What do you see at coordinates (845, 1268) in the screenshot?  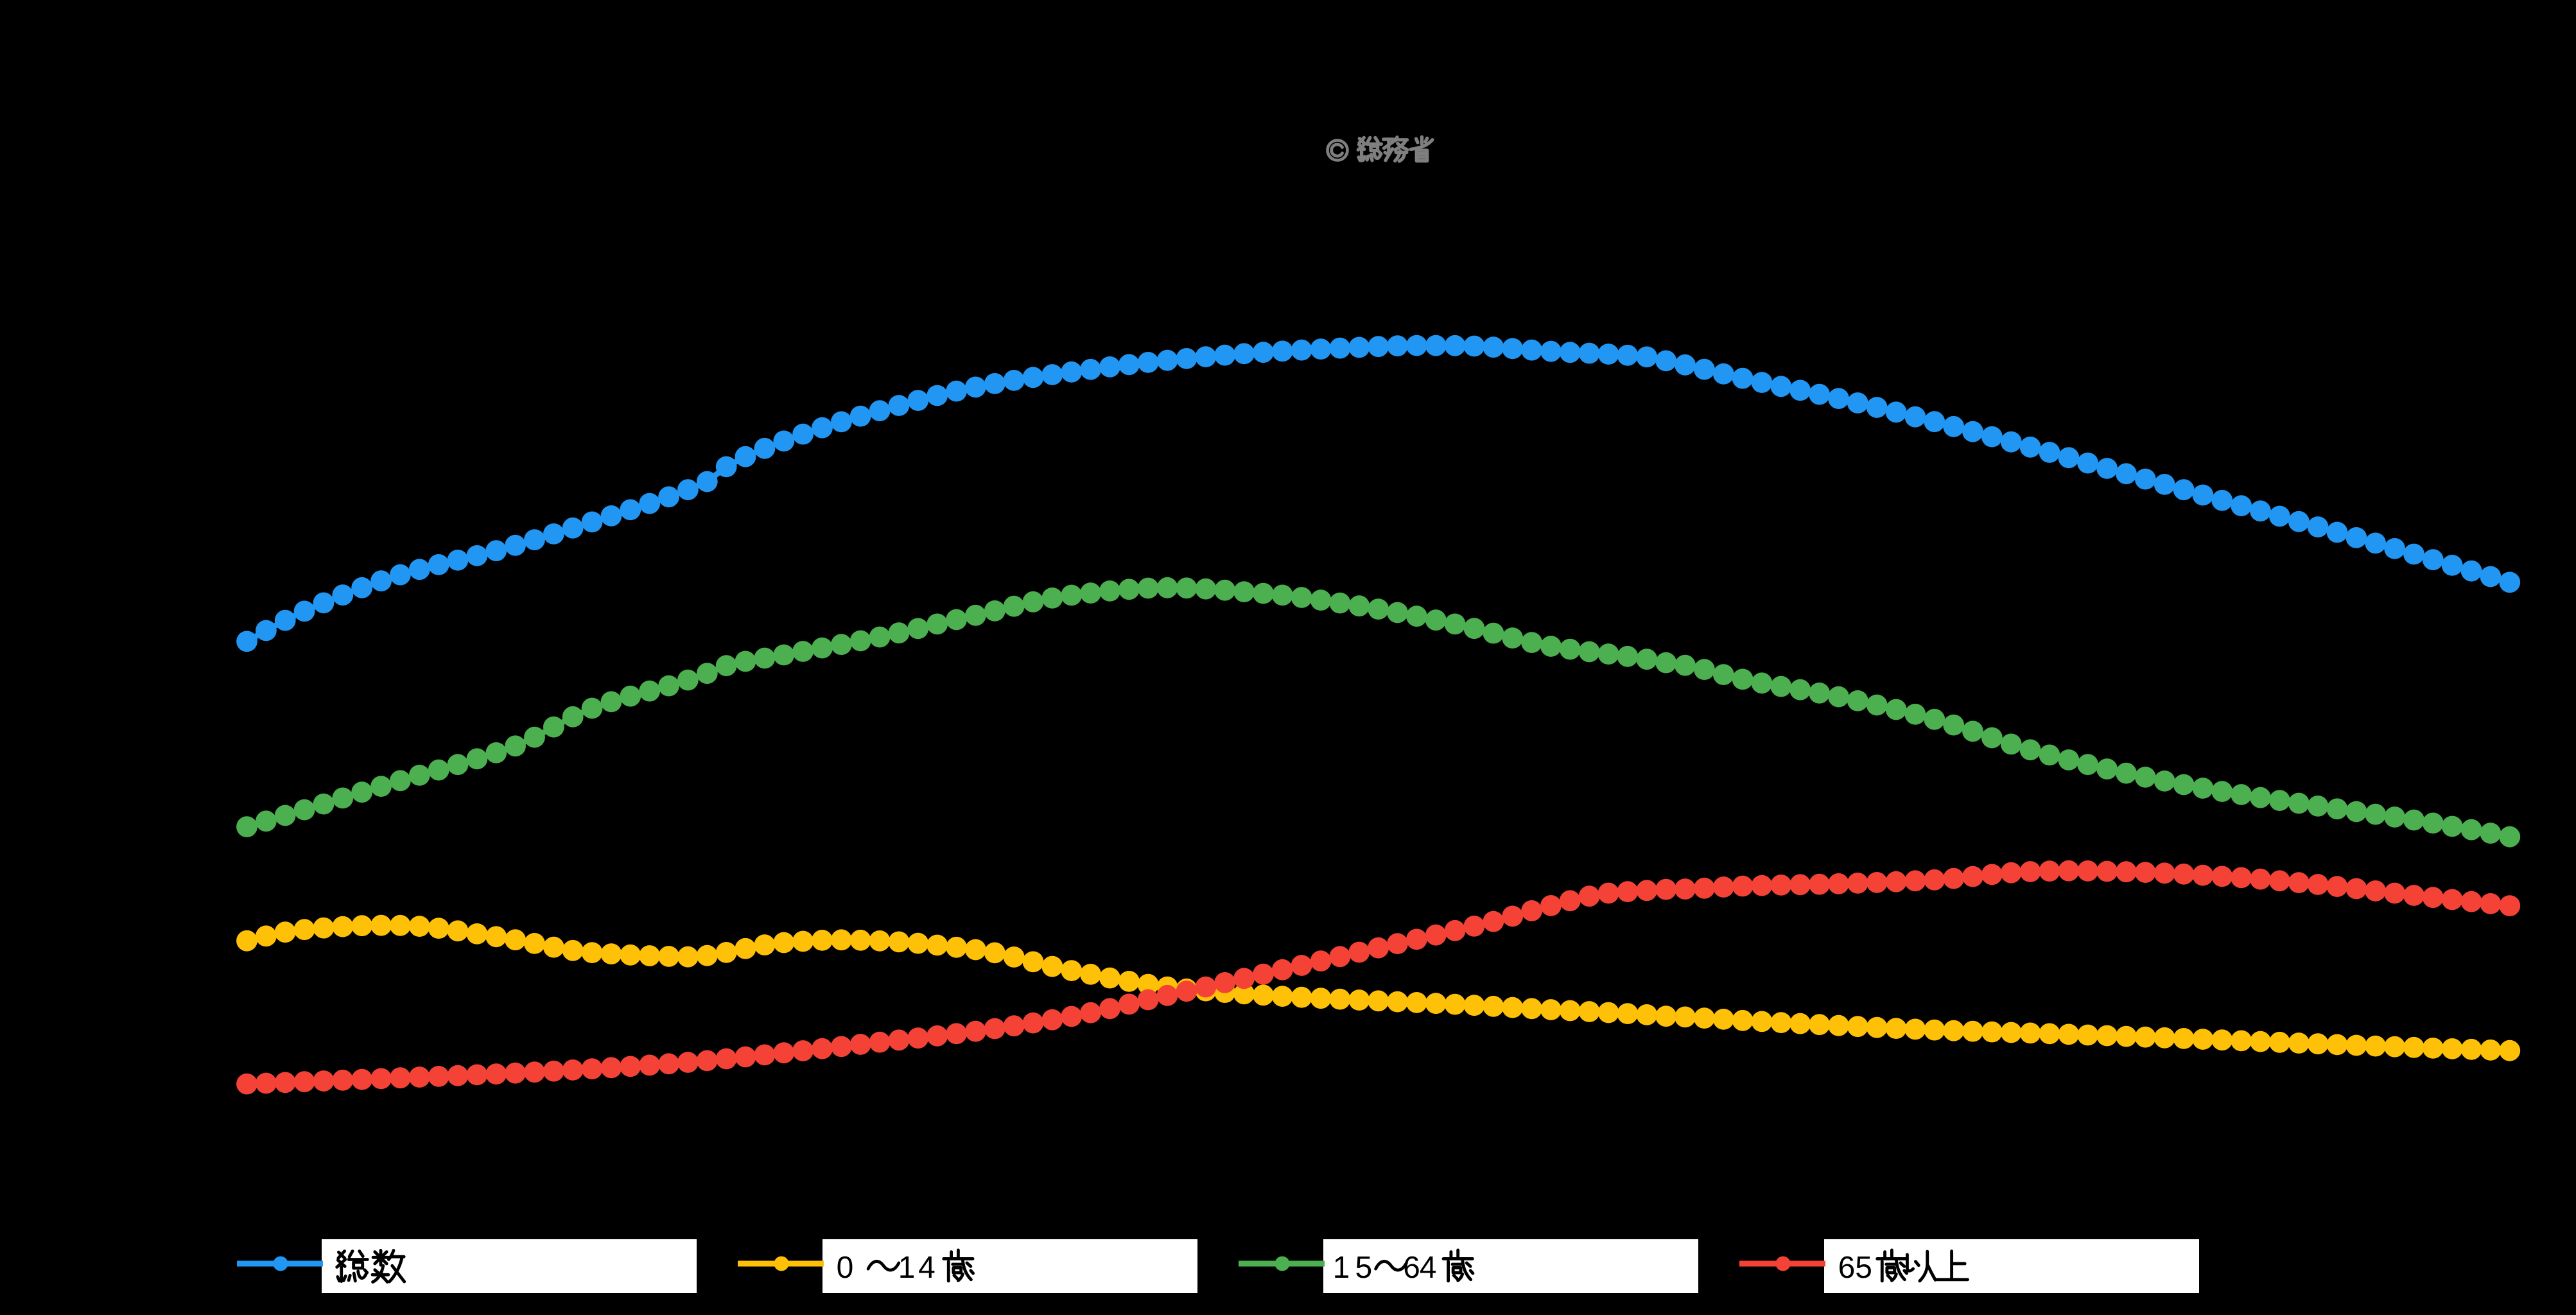 I see `svg-text: 0` at bounding box center [845, 1268].